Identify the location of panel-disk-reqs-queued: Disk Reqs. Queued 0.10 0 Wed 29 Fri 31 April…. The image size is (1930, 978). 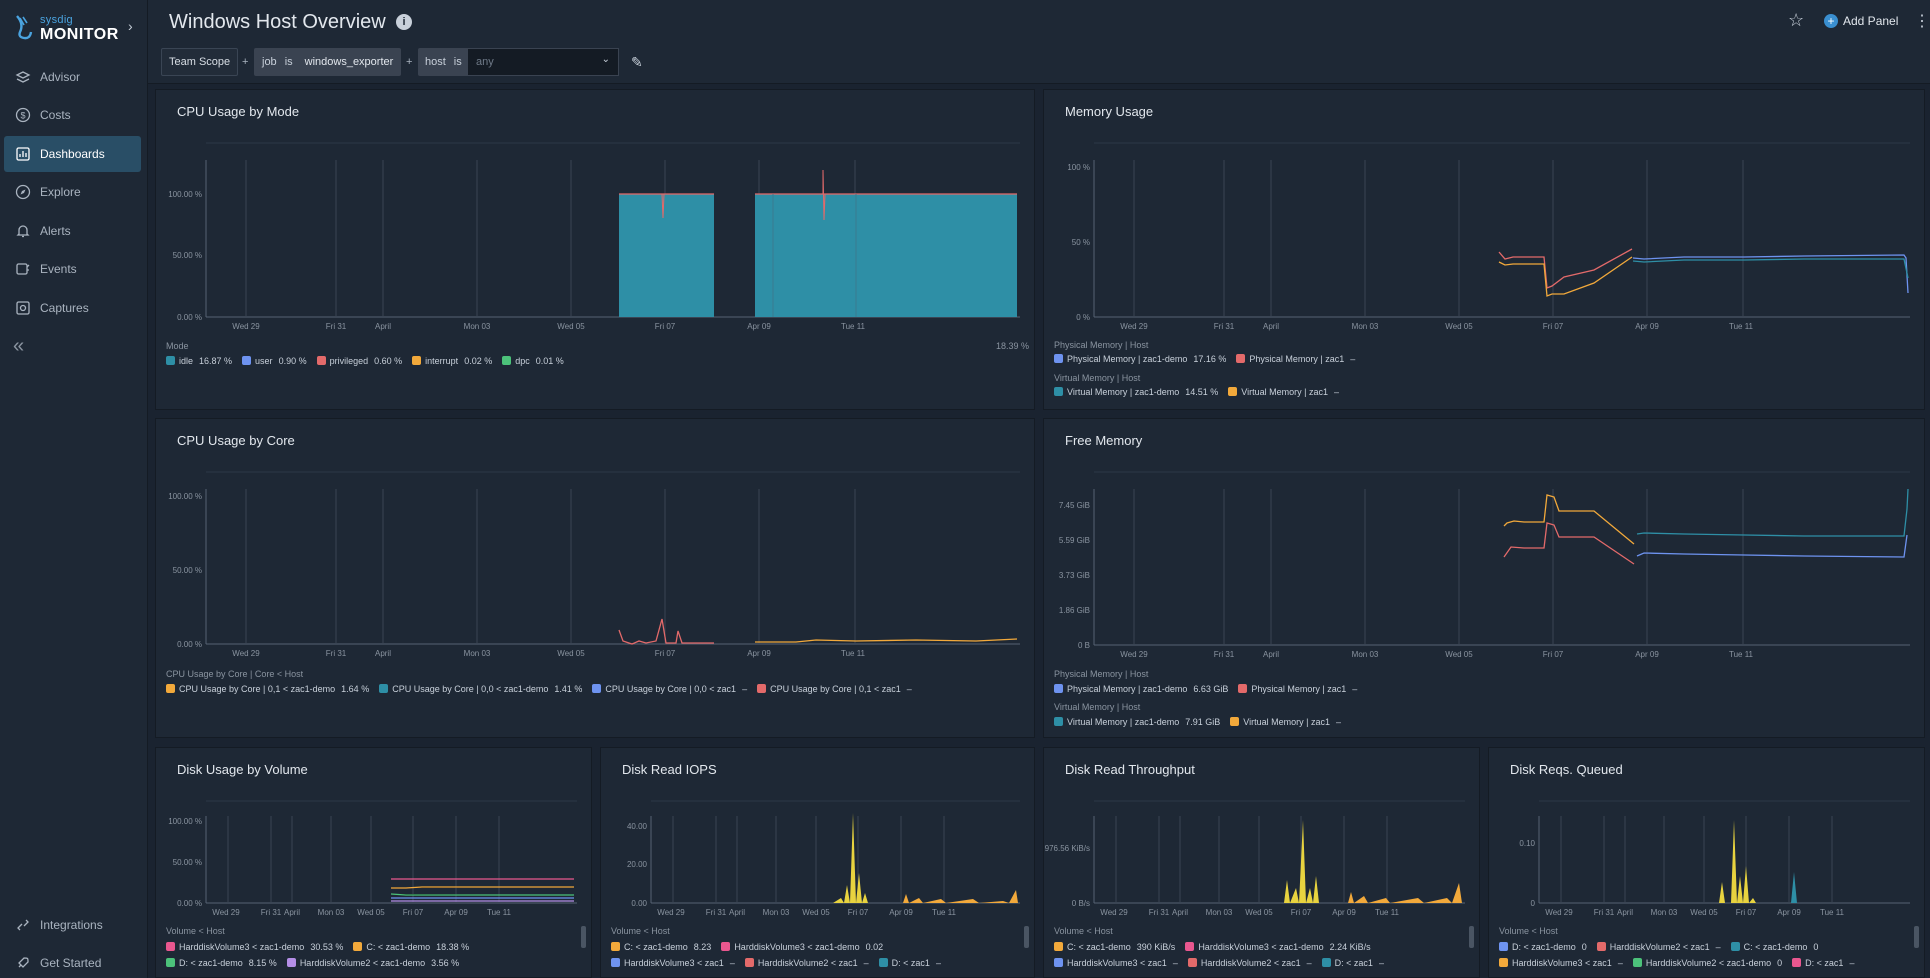
(1706, 862).